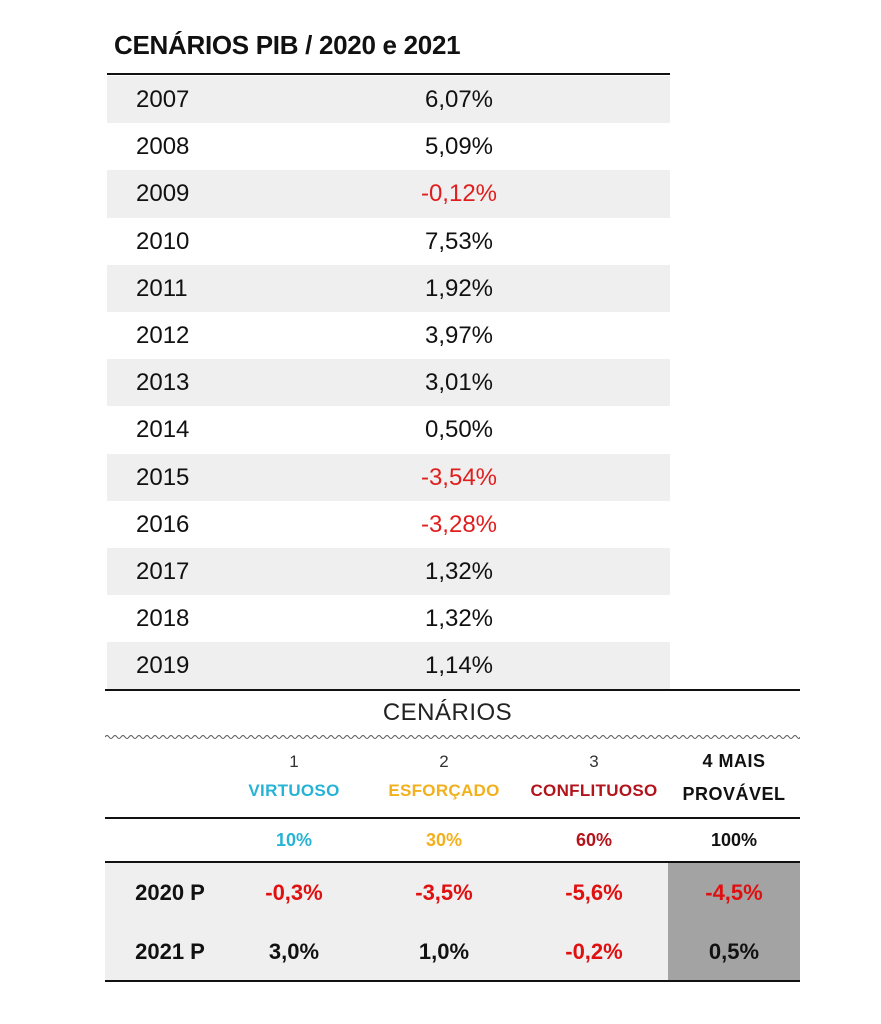  What do you see at coordinates (452, 981) in the screenshot?
I see `table-bottom-divider` at bounding box center [452, 981].